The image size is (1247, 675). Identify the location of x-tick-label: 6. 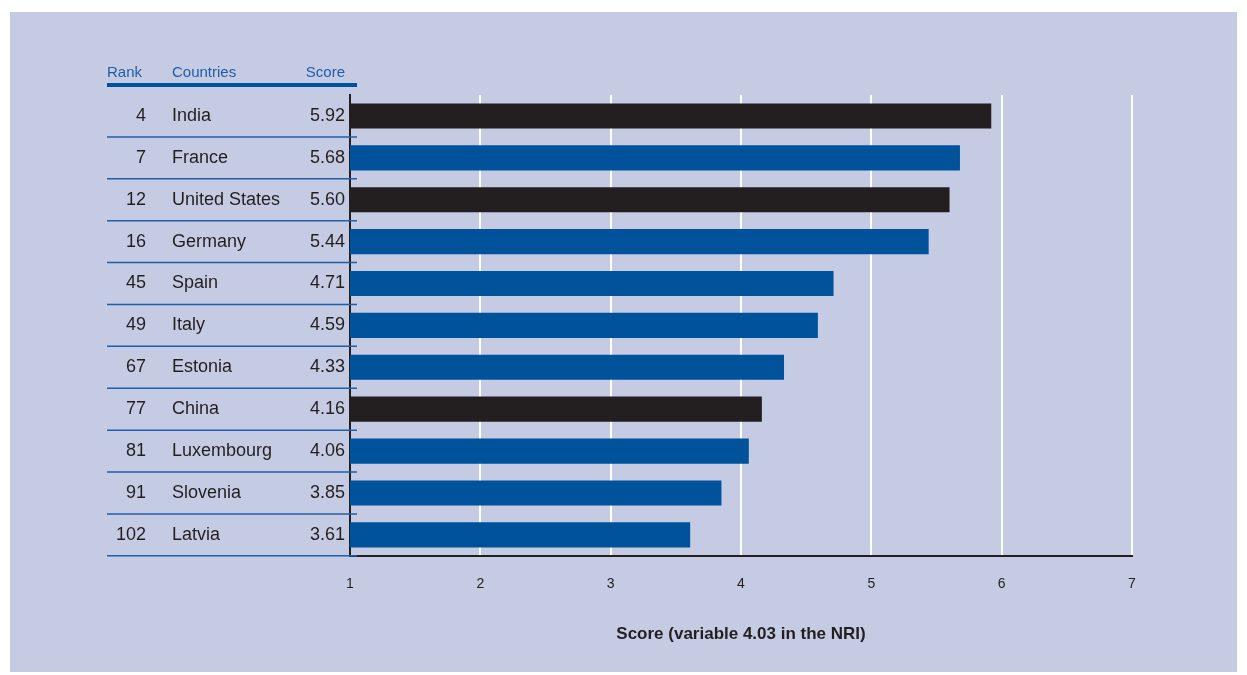
(1001, 583).